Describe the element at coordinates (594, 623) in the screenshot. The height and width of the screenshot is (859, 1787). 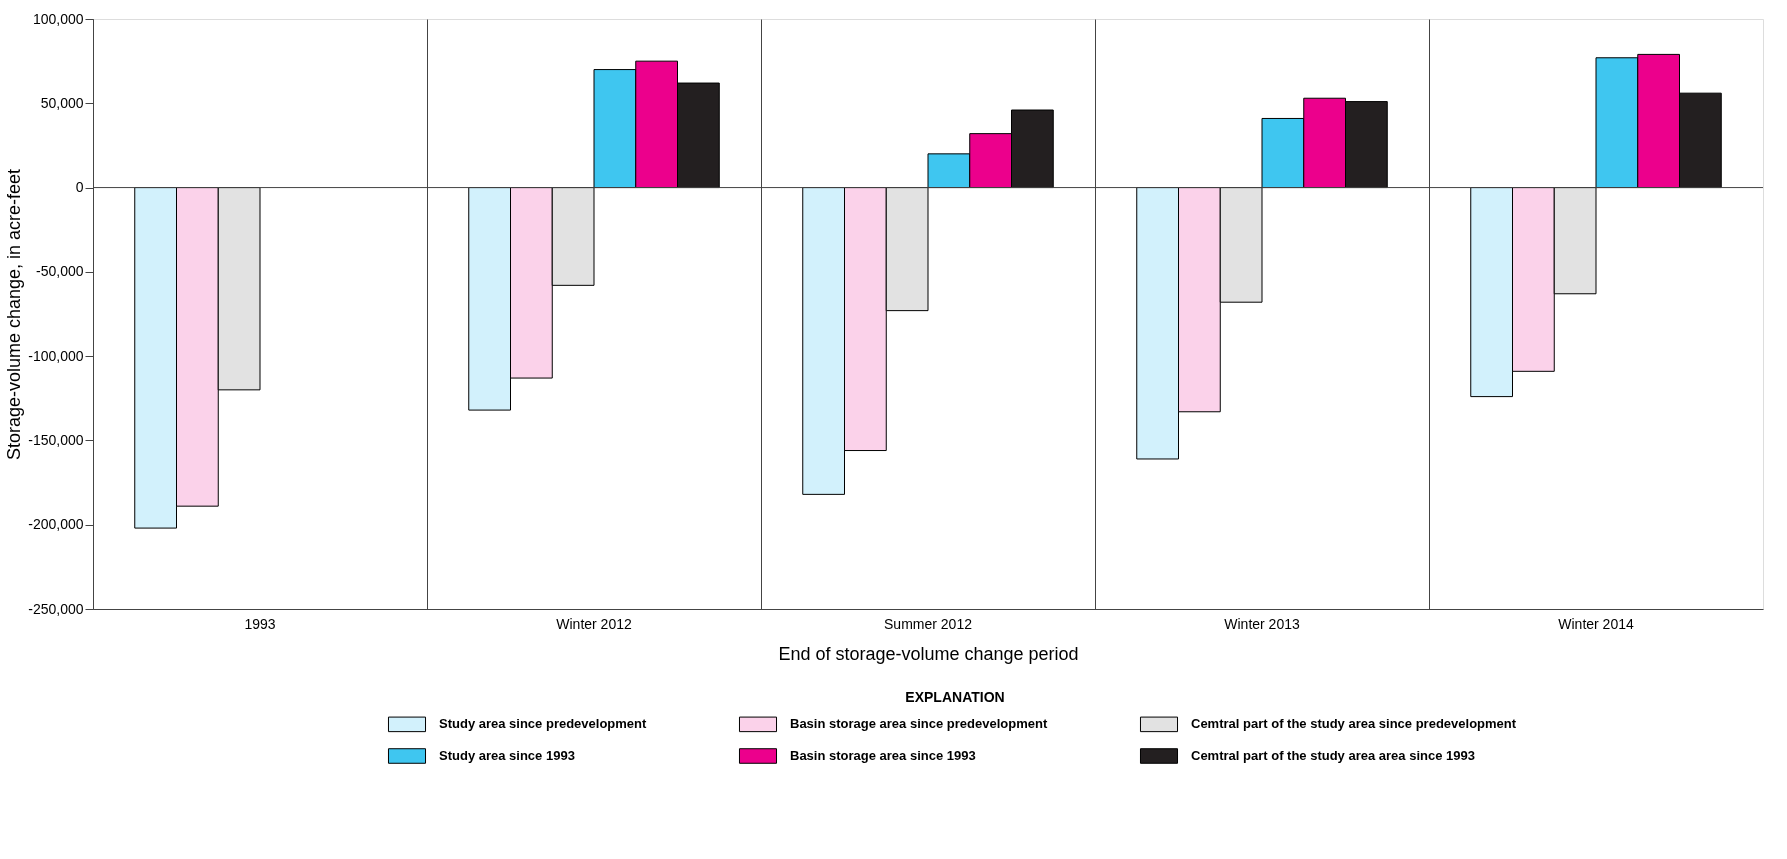
I see `x-tick-label: Winter 2012` at that location.